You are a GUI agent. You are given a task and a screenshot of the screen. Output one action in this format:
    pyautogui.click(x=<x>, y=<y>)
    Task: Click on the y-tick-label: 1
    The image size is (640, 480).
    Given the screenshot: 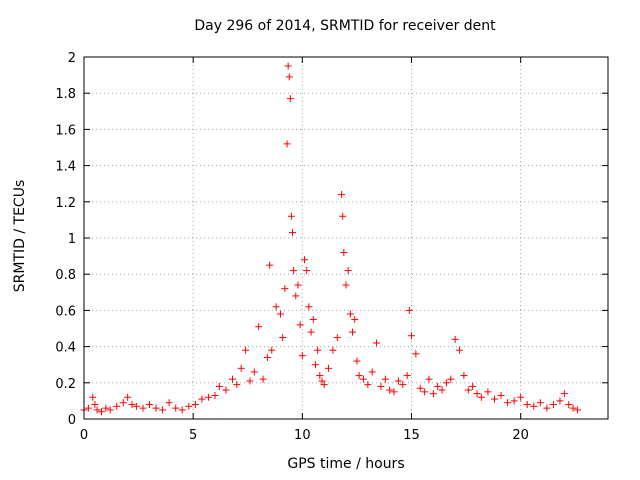 What is the action you would take?
    pyautogui.click(x=72, y=239)
    